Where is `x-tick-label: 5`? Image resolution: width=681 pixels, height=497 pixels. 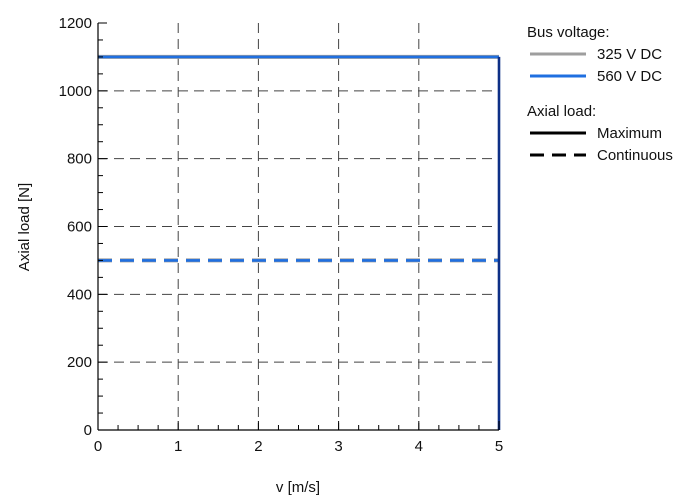 x-tick-label: 5 is located at coordinates (499, 446).